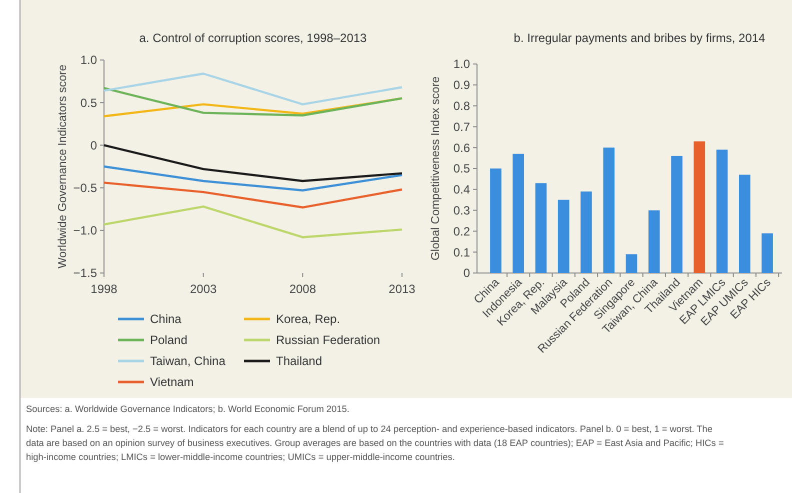 The width and height of the screenshot is (792, 493). Describe the element at coordinates (253, 38) in the screenshot. I see `chart-title: a. Control of corruption scores, 1998–2013` at that location.